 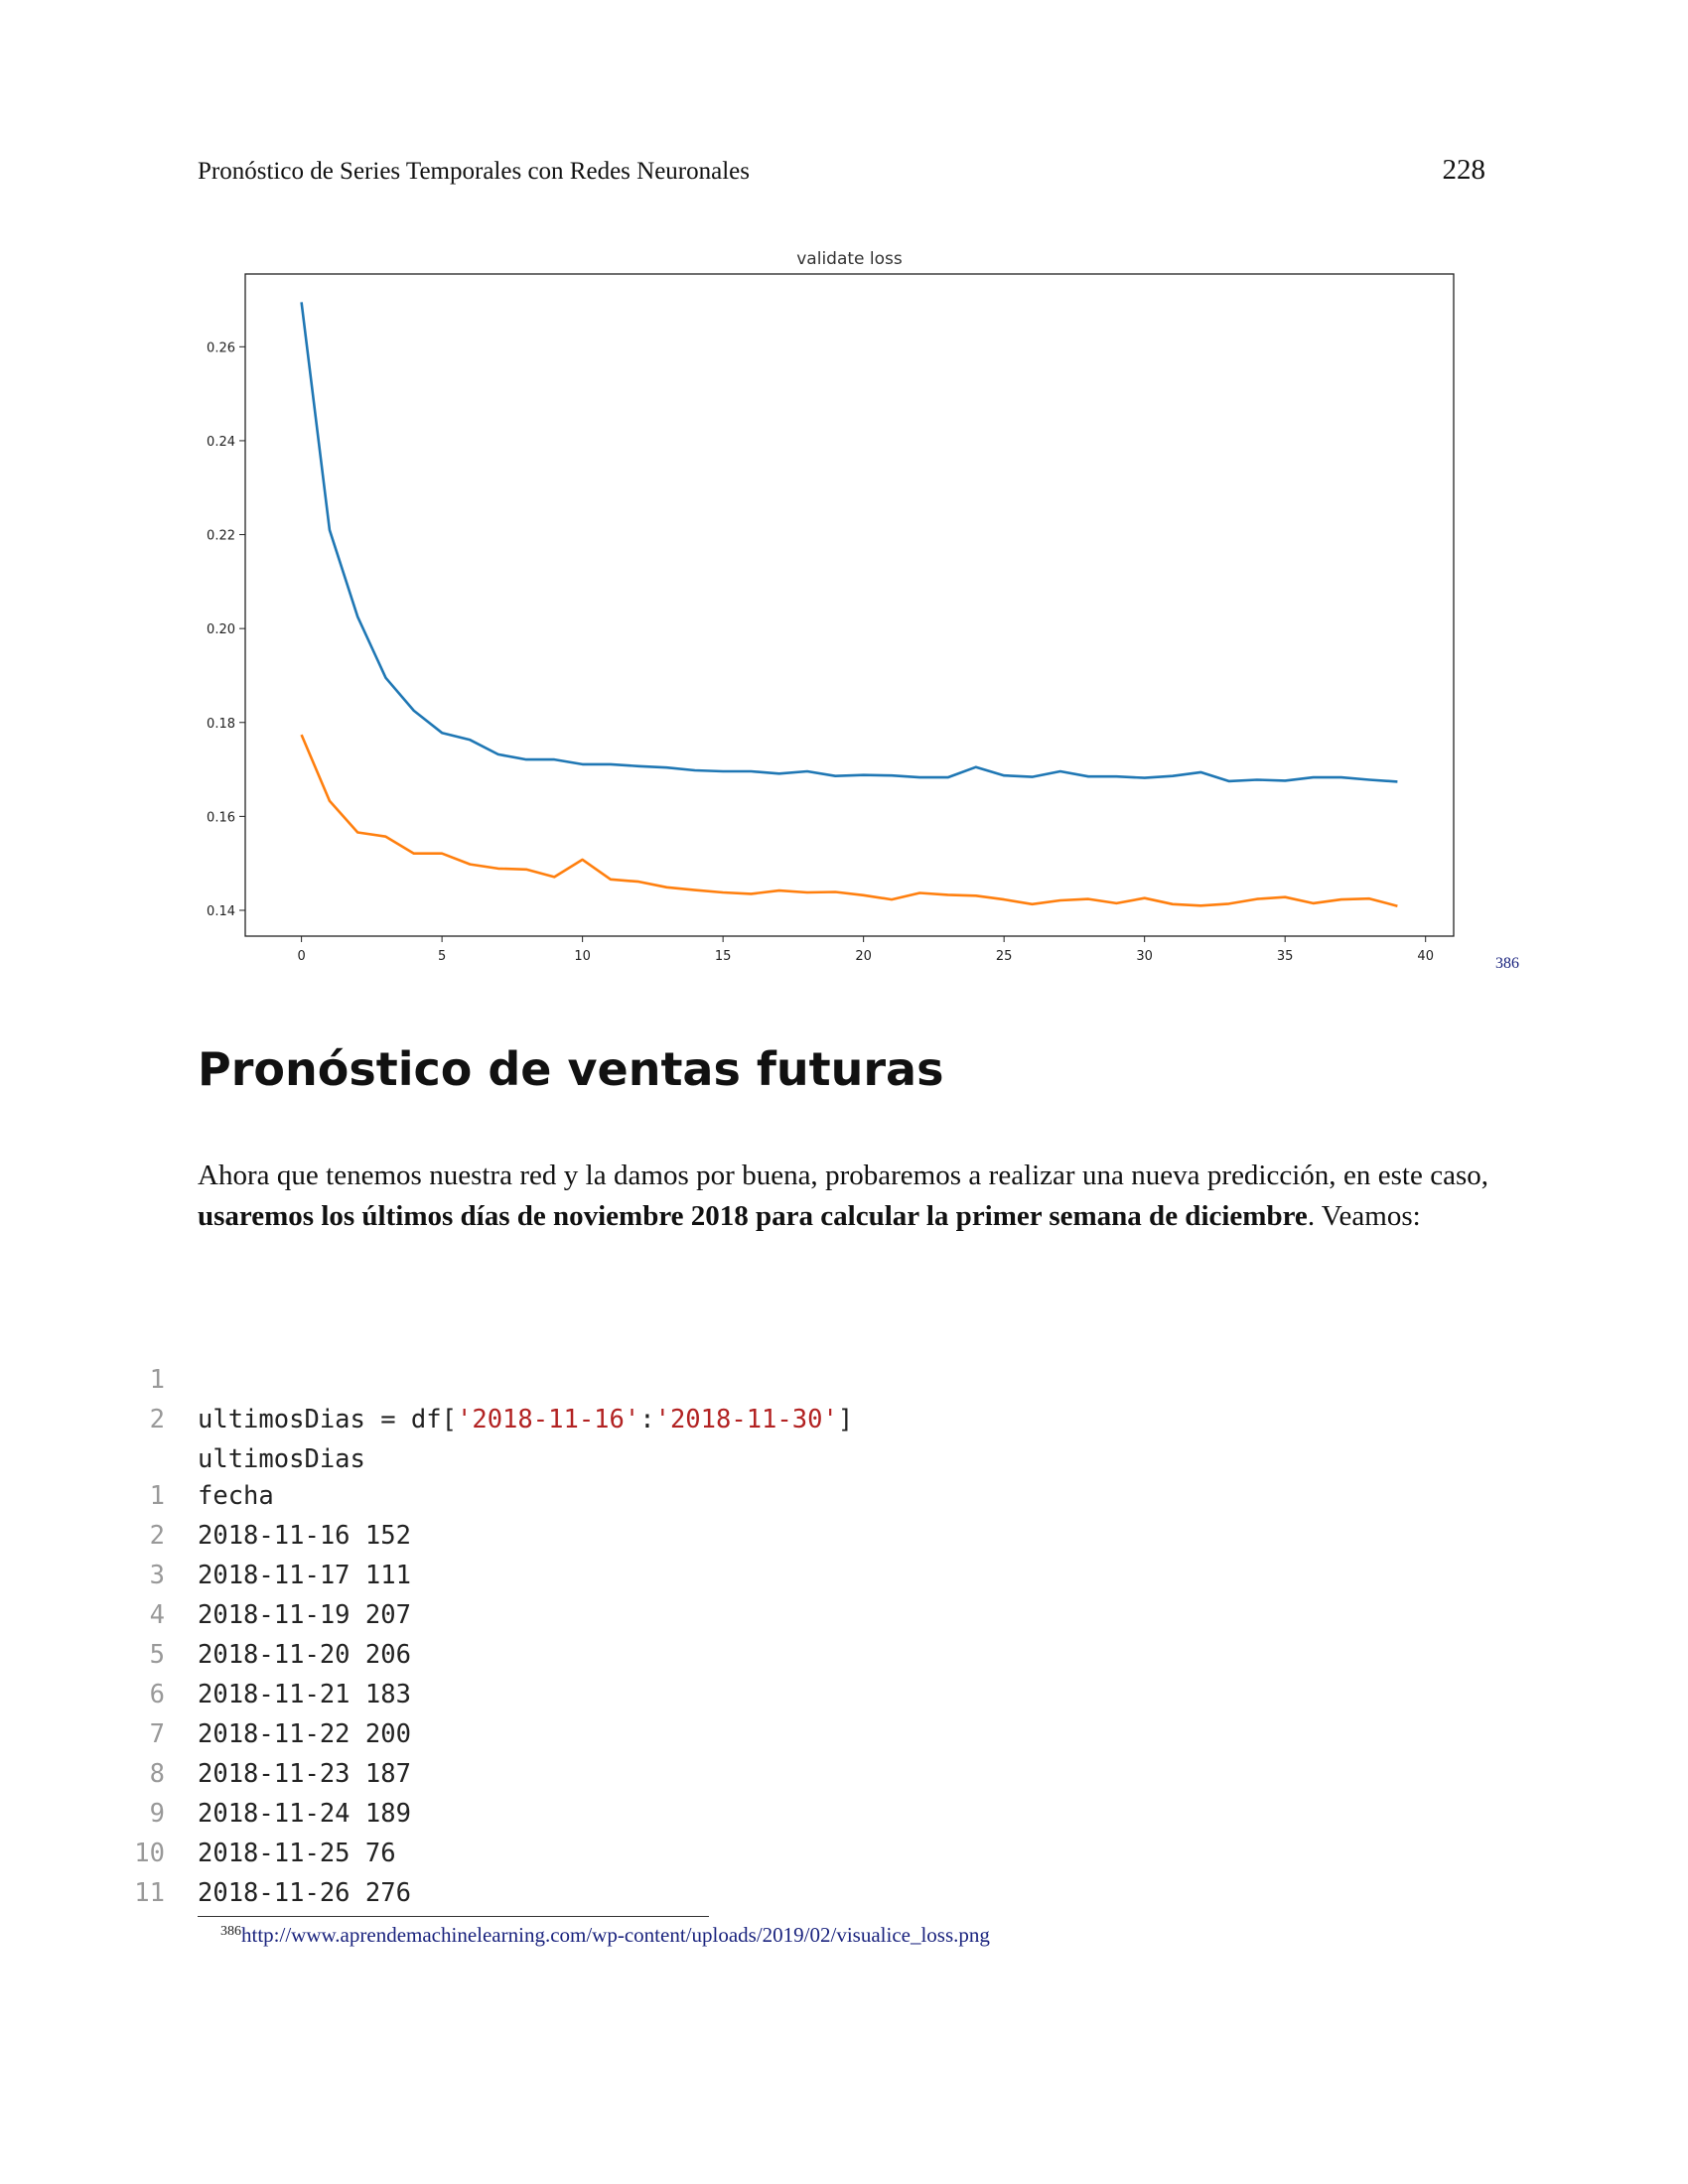 I want to click on code-text: 2018-11-20 206, so click(x=304, y=1655).